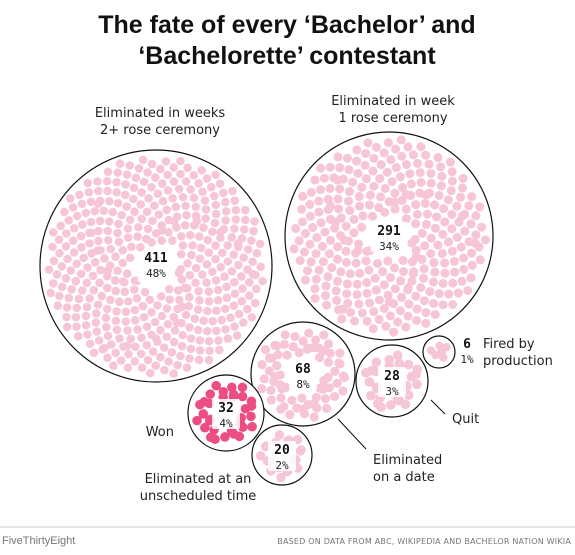 The height and width of the screenshot is (555, 575). I want to click on percent-quit: 3%, so click(392, 391).